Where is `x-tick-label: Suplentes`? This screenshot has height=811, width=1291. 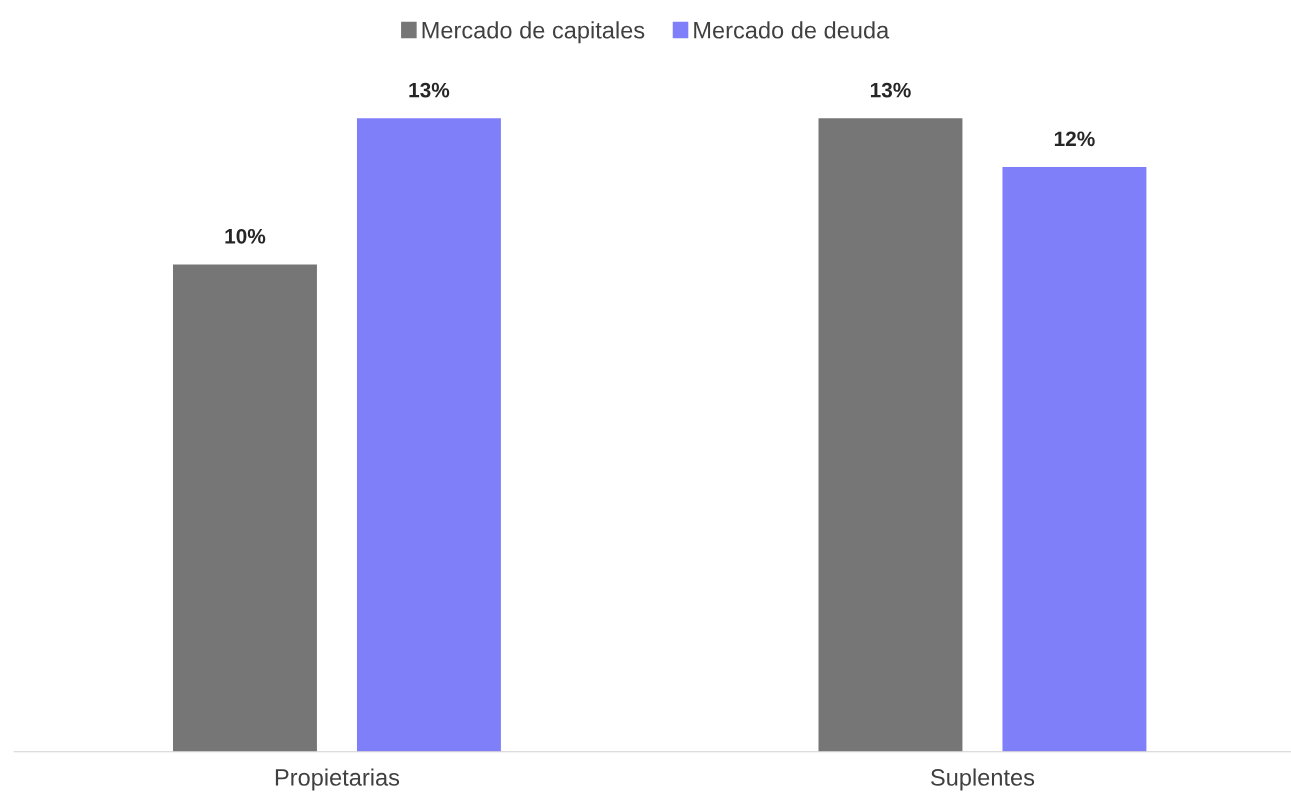 x-tick-label: Suplentes is located at coordinates (983, 779).